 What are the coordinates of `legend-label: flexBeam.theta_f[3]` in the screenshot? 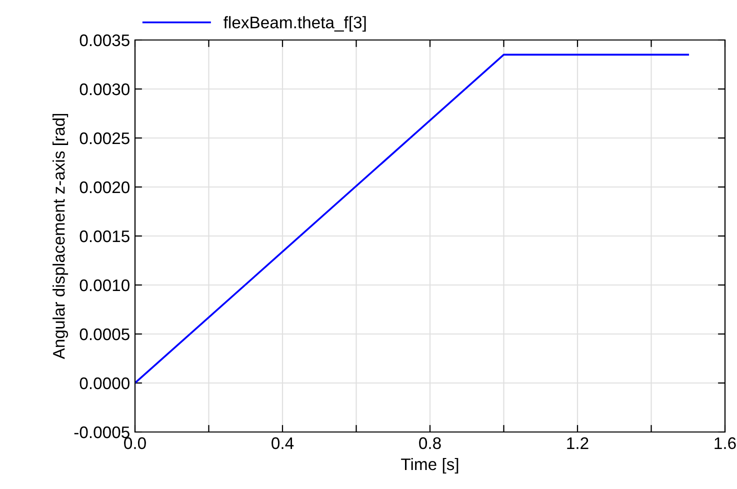 It's located at (295, 24).